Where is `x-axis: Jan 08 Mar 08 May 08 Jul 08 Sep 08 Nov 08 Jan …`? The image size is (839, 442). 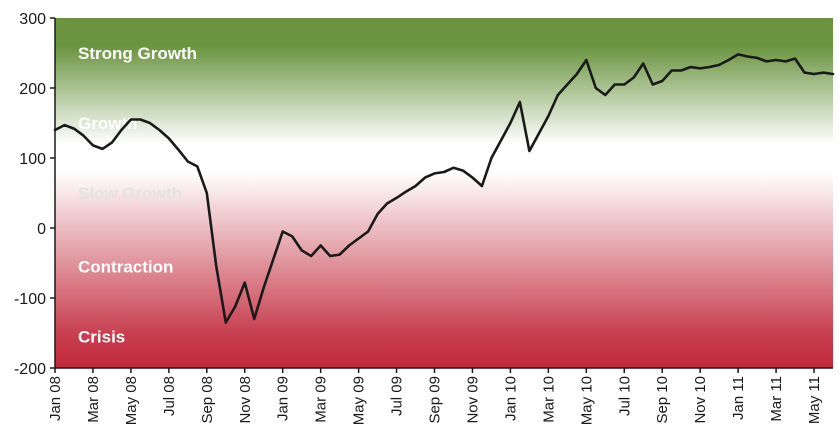
x-axis: Jan 08 Mar 08 May 08 Jul 08 Sep 08 Nov 08 Jan … is located at coordinates (440, 396).